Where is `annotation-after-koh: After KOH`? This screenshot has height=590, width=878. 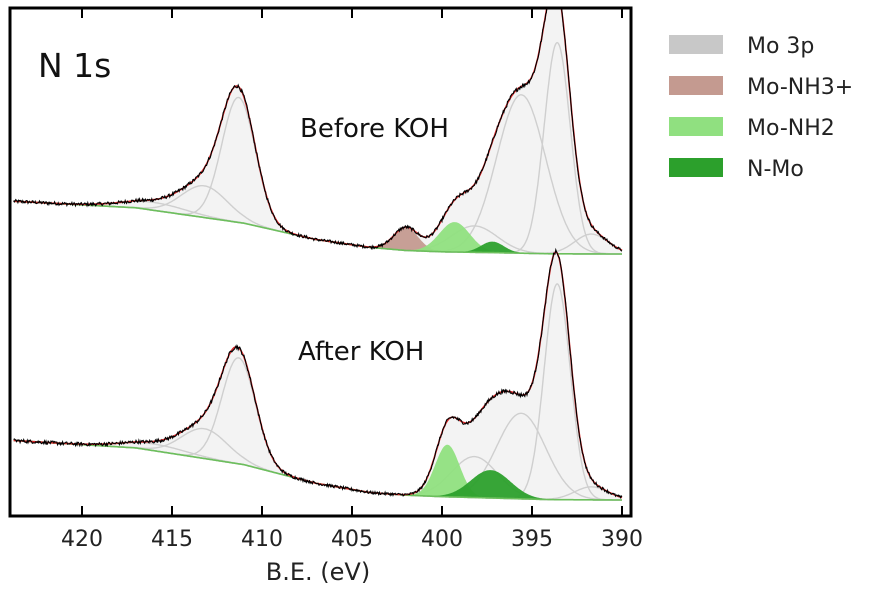
annotation-after-koh: After KOH is located at coordinates (361, 352).